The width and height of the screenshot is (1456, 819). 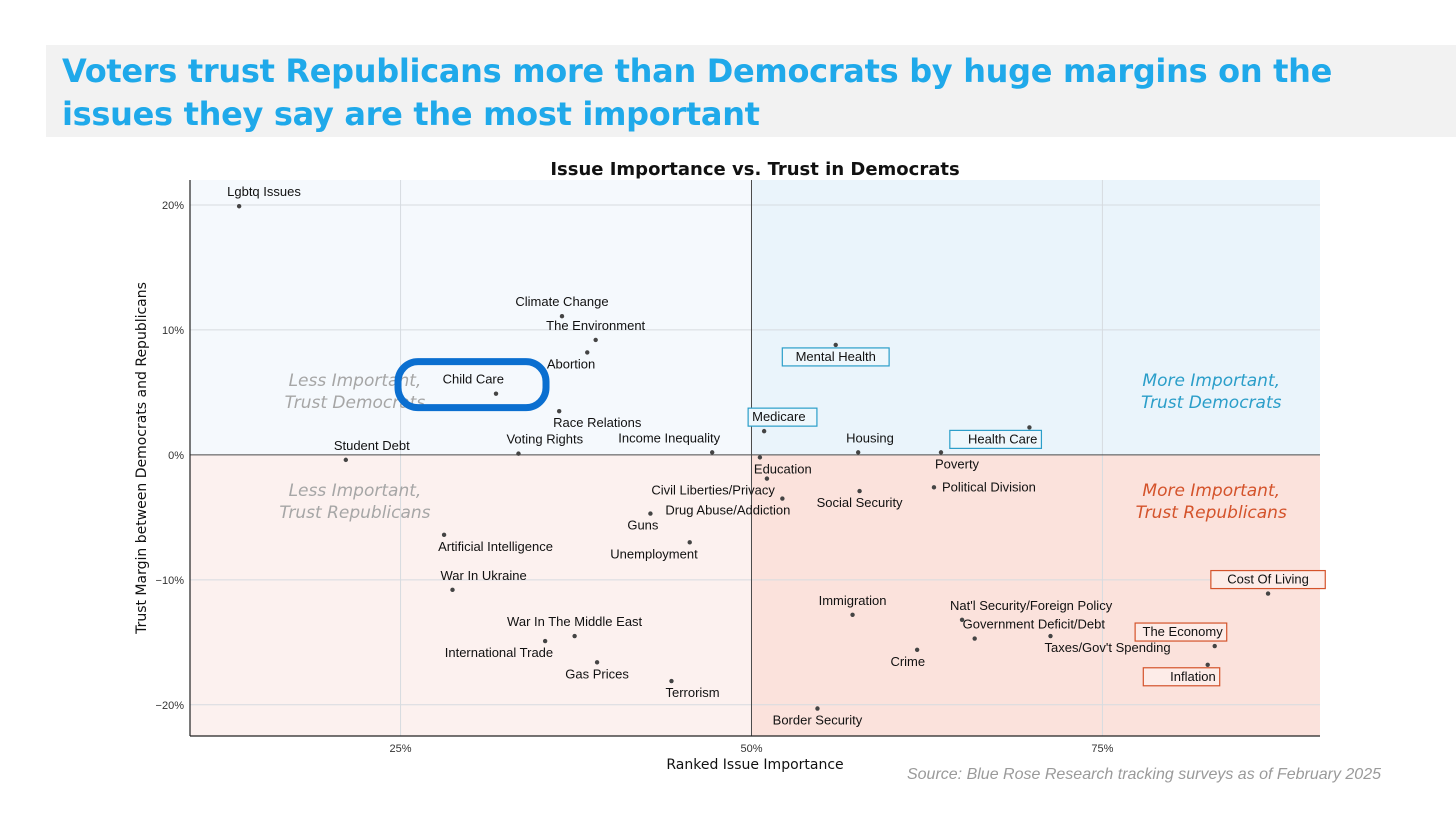 What do you see at coordinates (355, 403) in the screenshot?
I see `quadrant-label-top-left: Trust Democrats` at bounding box center [355, 403].